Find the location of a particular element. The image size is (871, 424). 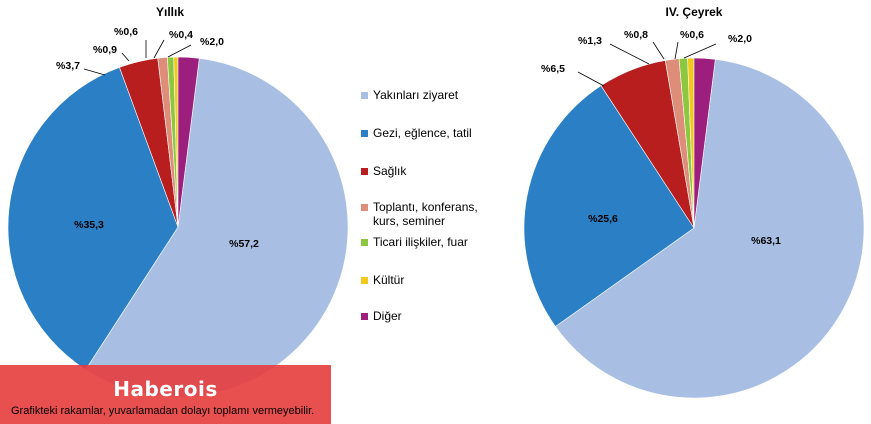

legend-item-gezi-eglence-tatil: Gezi, eğlence, tatil is located at coordinates (434, 133).